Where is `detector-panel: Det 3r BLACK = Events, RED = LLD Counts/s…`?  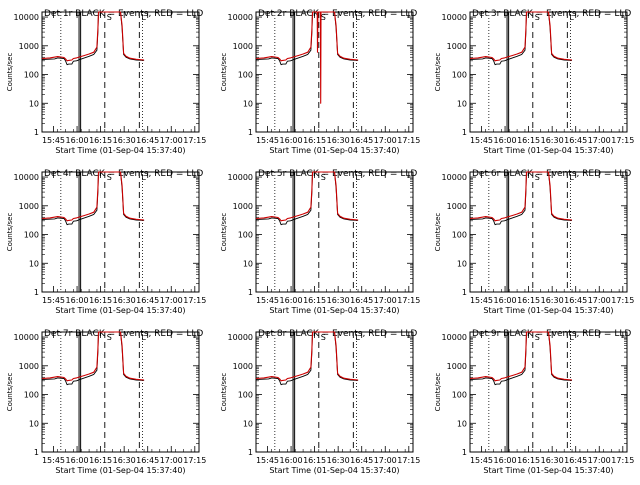
detector-panel: Det 3r BLACK = Events, RED = LLD Counts/s… is located at coordinates (534, 82).